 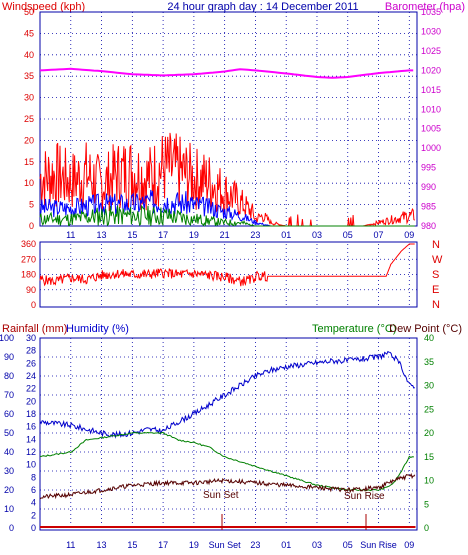 I want to click on temp-x-tick-label: 09, so click(x=409, y=545).